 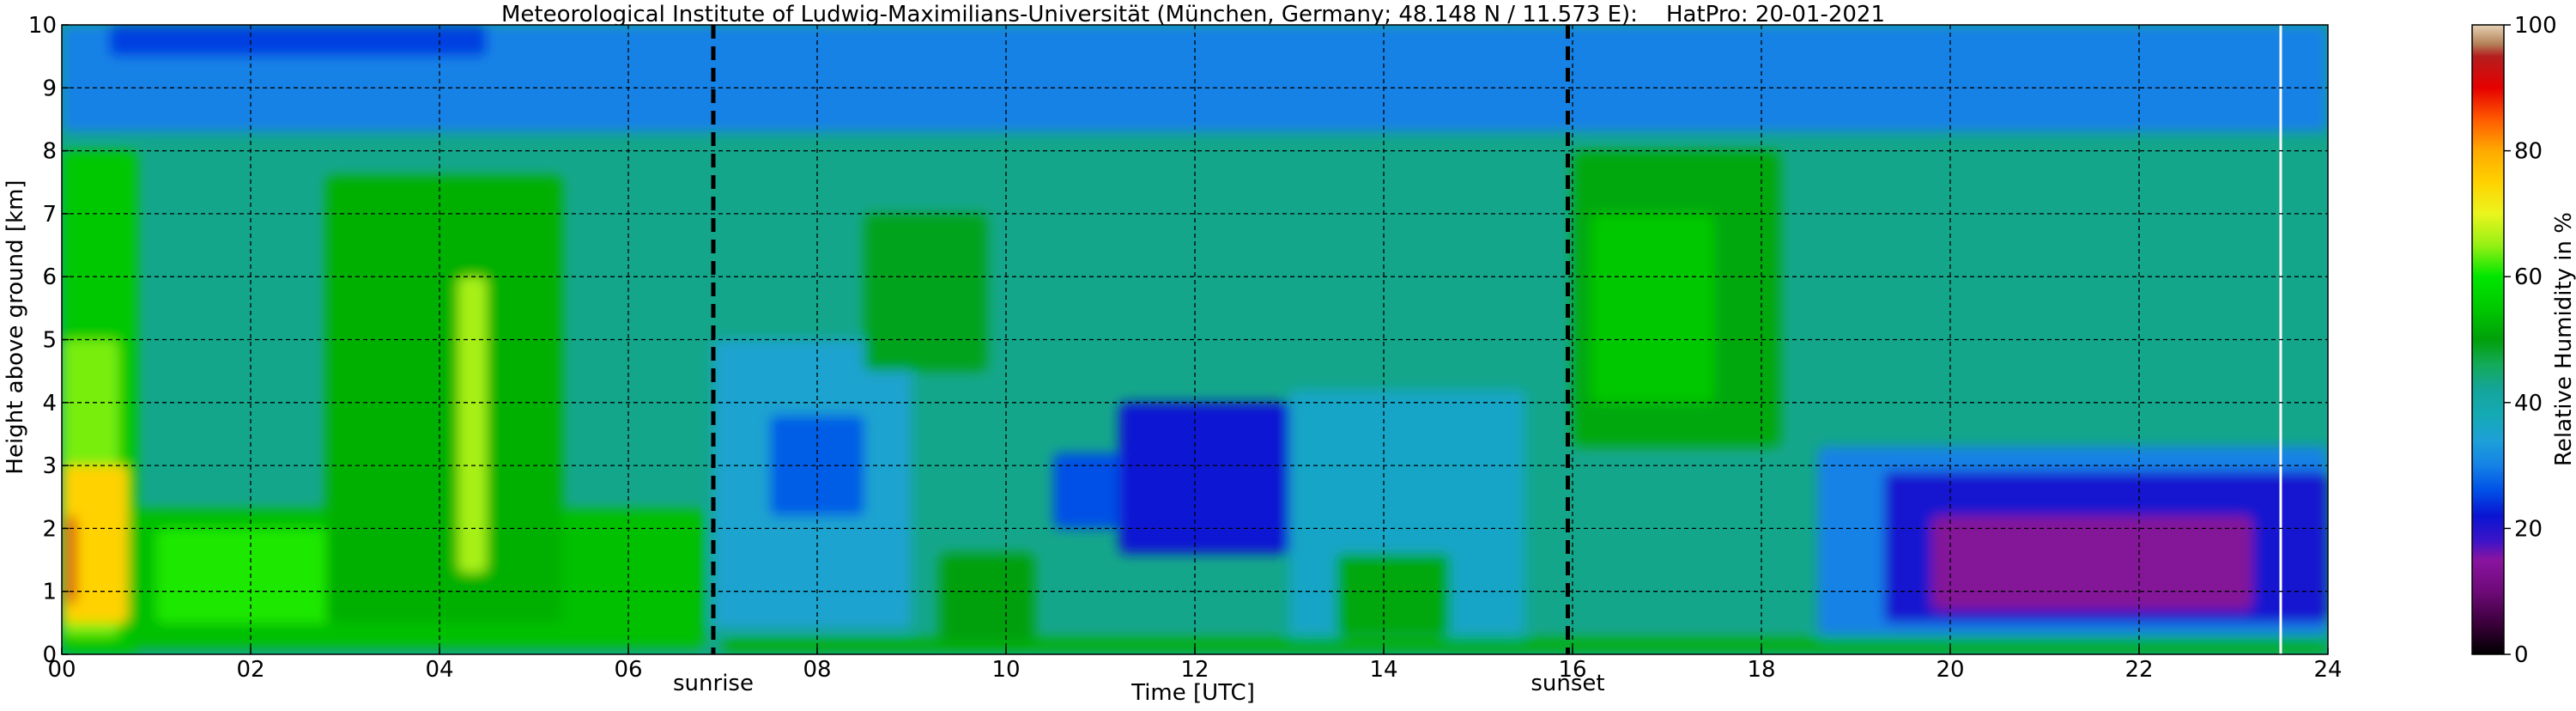 What do you see at coordinates (2528, 277) in the screenshot?
I see `colorbar-tick-label: 60` at bounding box center [2528, 277].